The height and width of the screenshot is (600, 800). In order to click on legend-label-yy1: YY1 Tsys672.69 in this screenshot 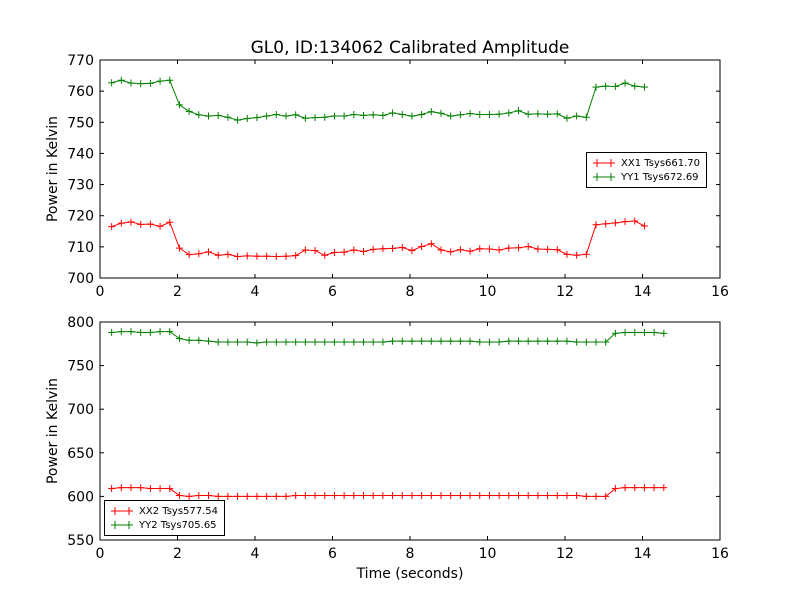, I will do `click(660, 177)`.